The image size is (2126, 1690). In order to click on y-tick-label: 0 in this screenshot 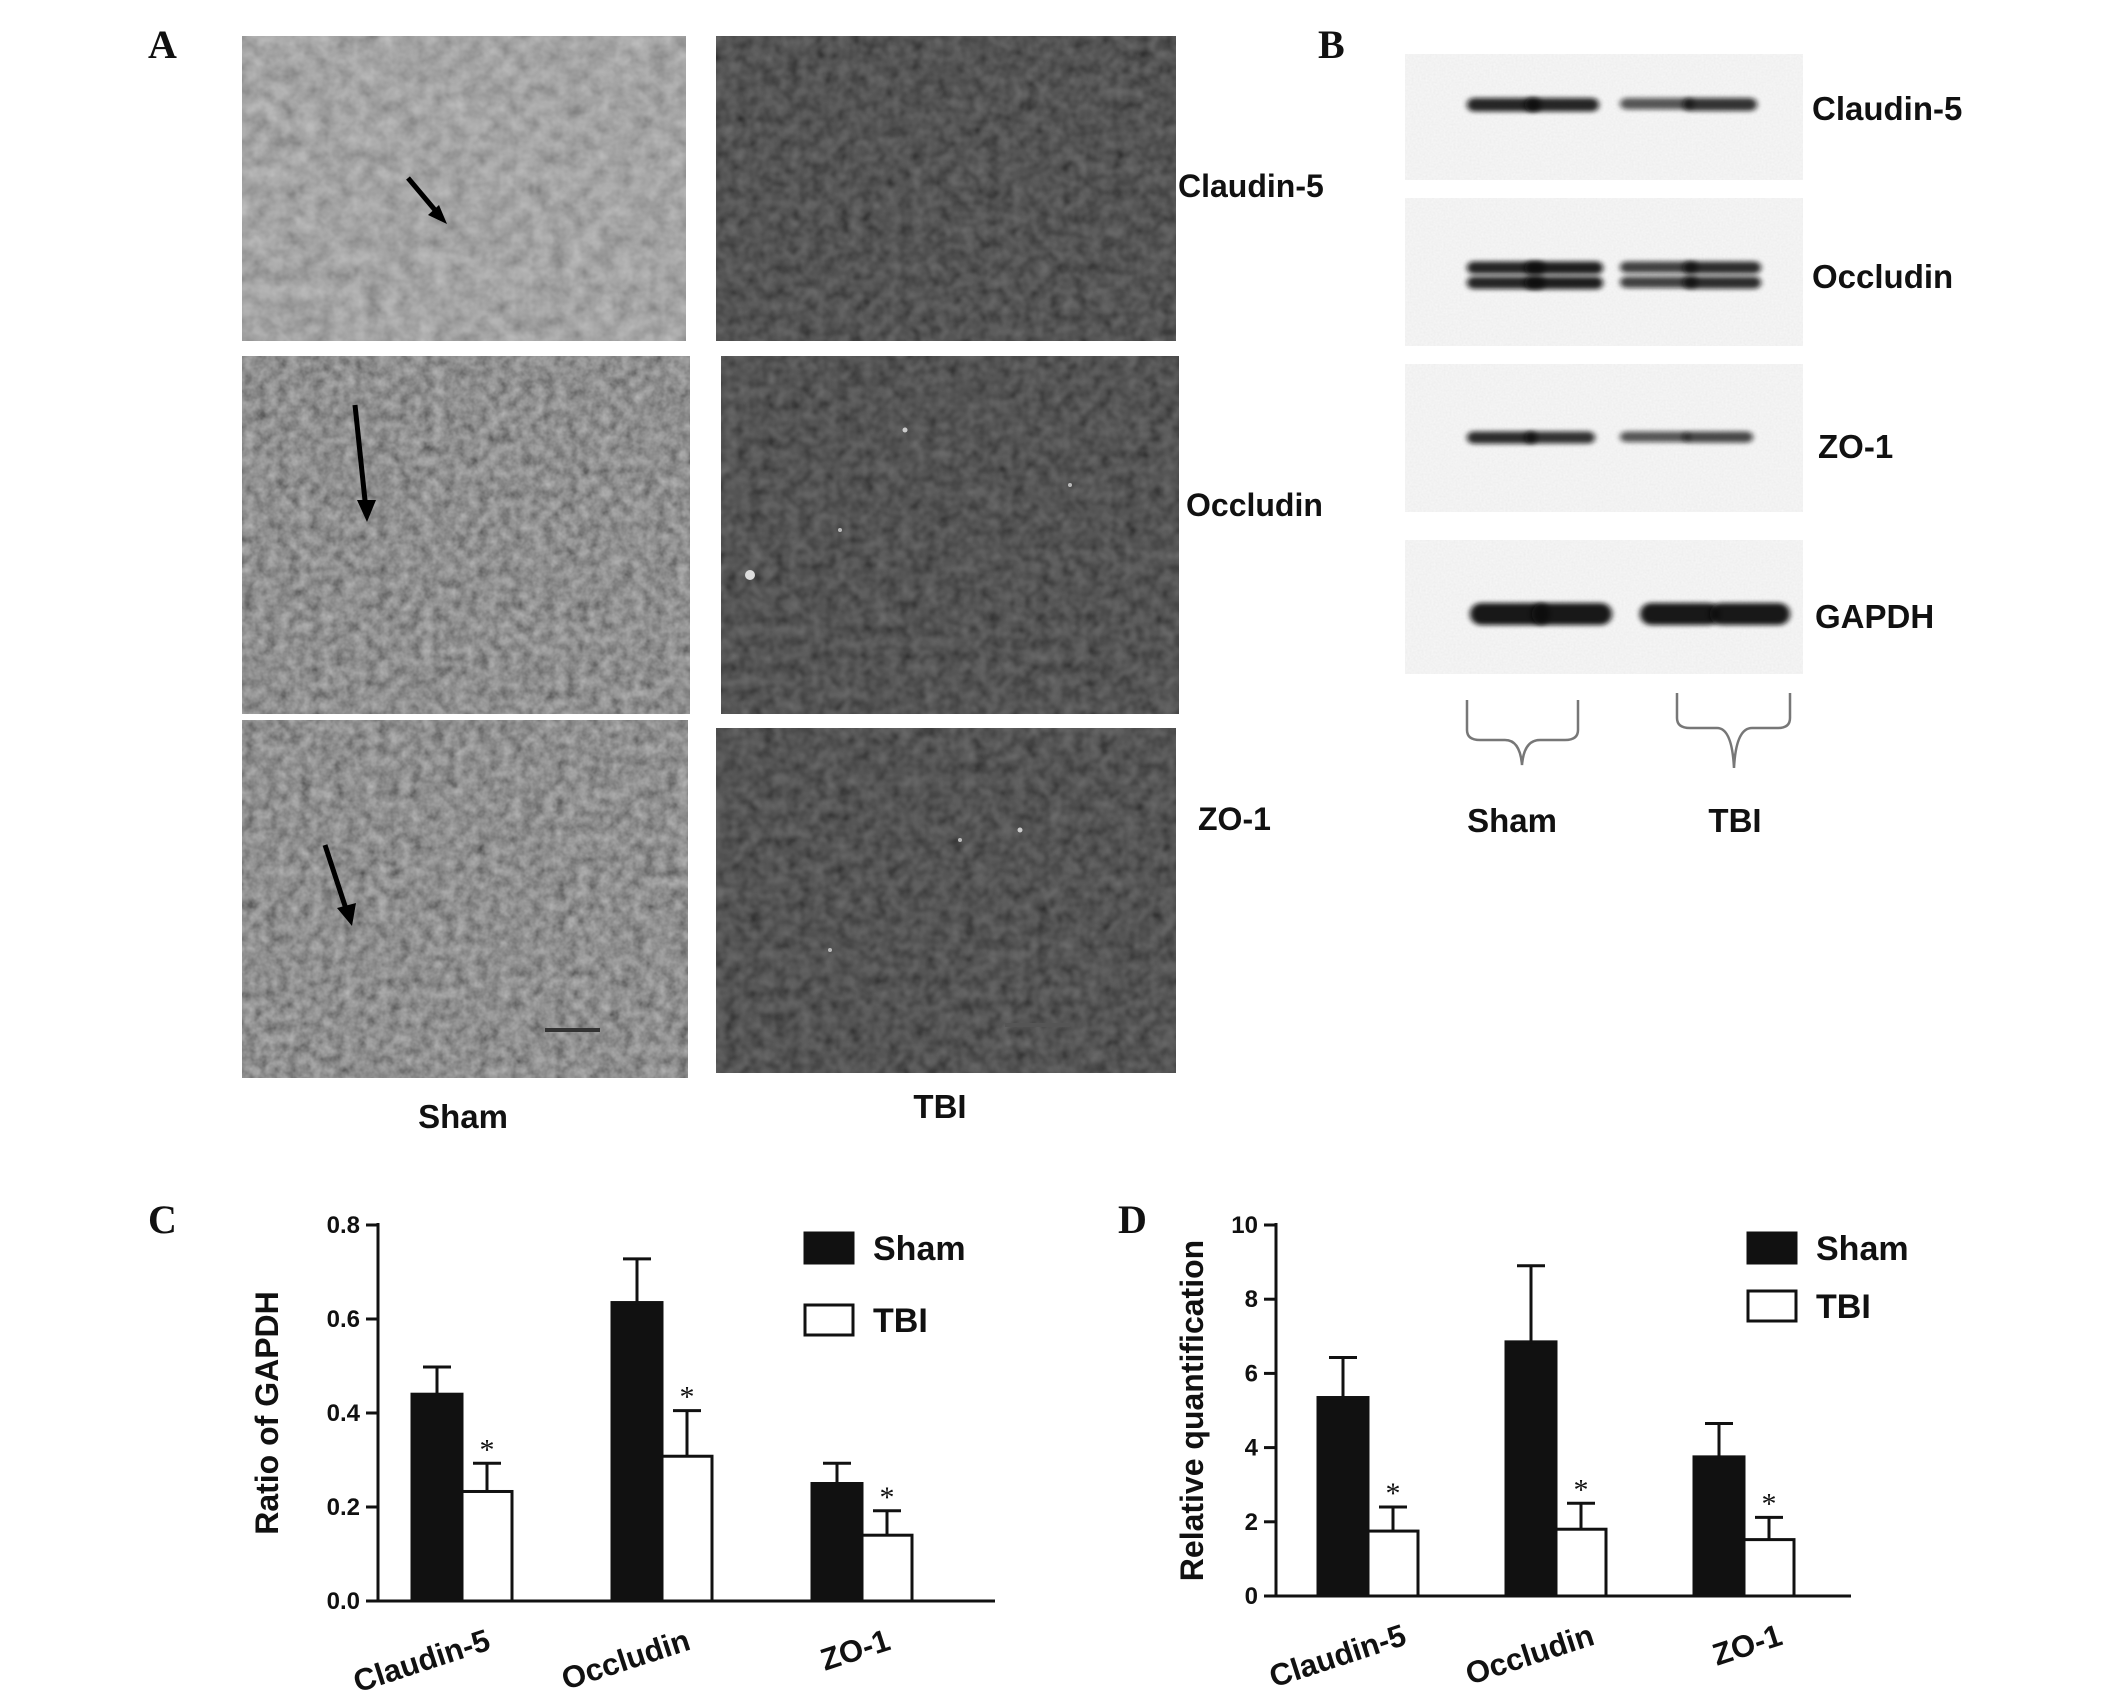, I will do `click(1251, 1596)`.